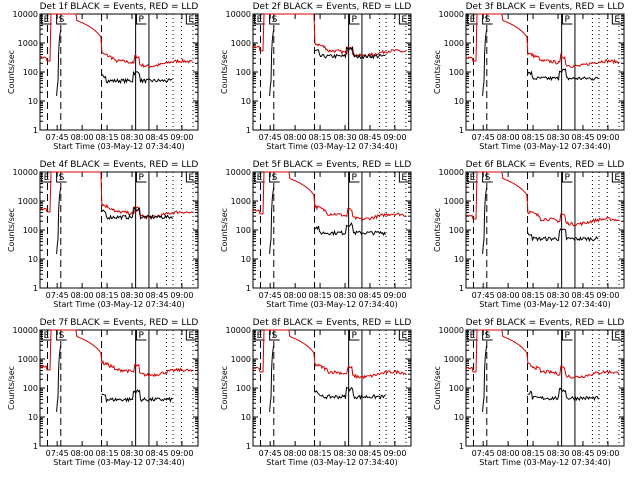 The height and width of the screenshot is (484, 640). What do you see at coordinates (332, 7) in the screenshot?
I see `panel-title: Det 2f BLACK = Events, RED = LLD` at bounding box center [332, 7].